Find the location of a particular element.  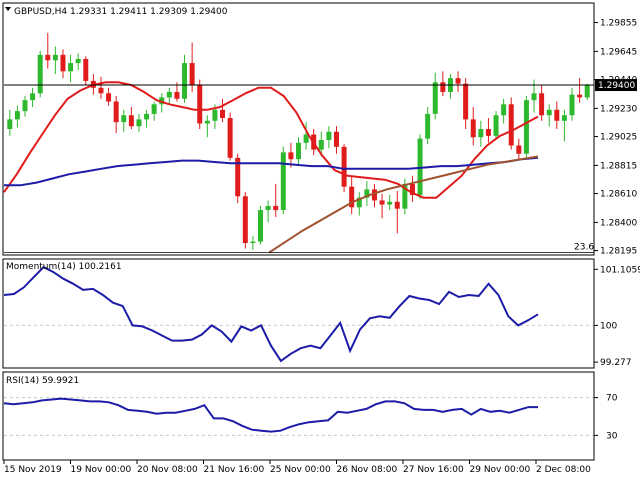

fib-level-label: 23.6 is located at coordinates (584, 248).